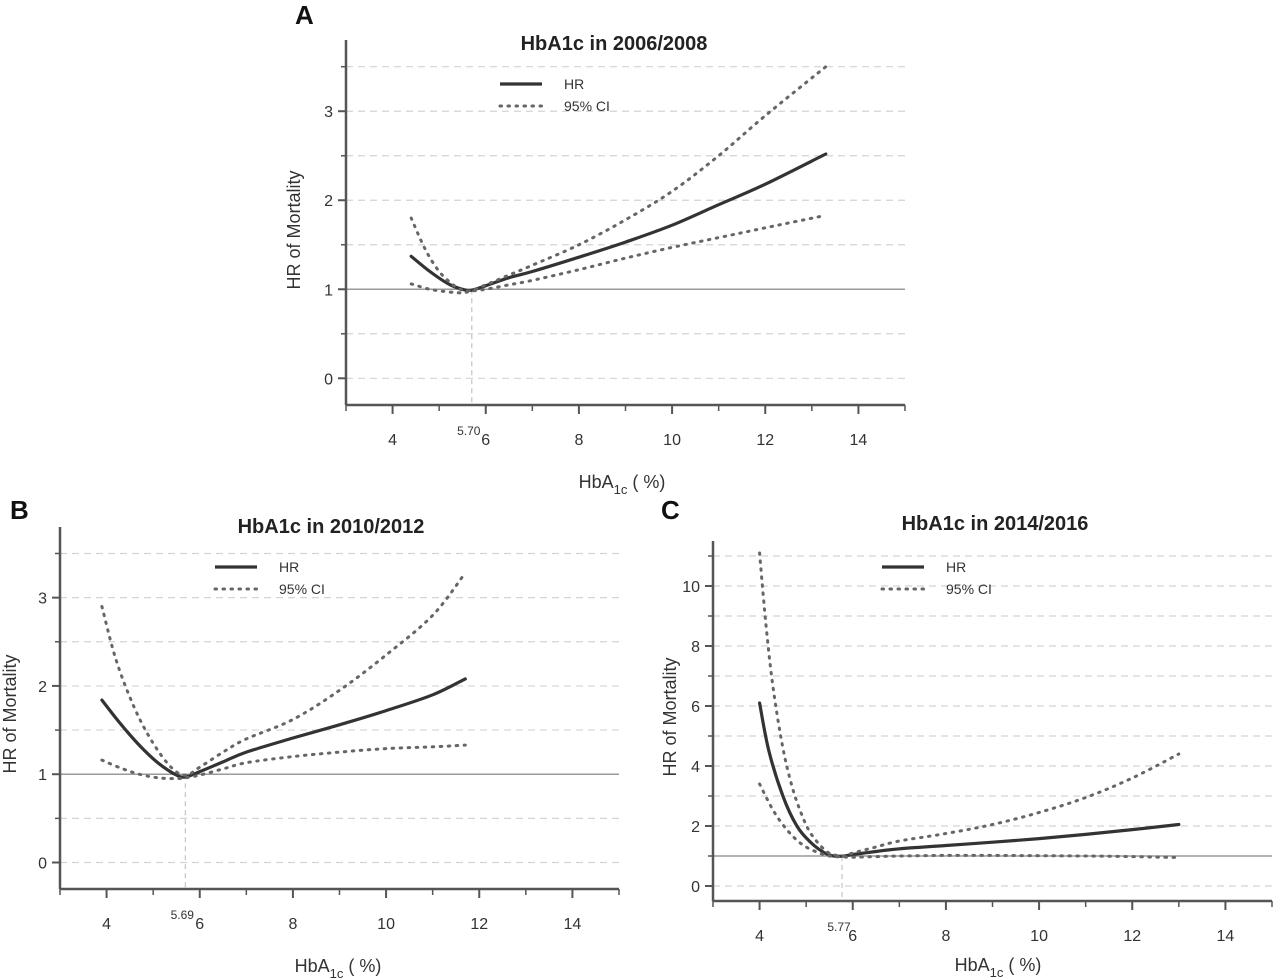 This screenshot has height=979, width=1281. What do you see at coordinates (695, 707) in the screenshot?
I see `y-tick-label: 6` at bounding box center [695, 707].